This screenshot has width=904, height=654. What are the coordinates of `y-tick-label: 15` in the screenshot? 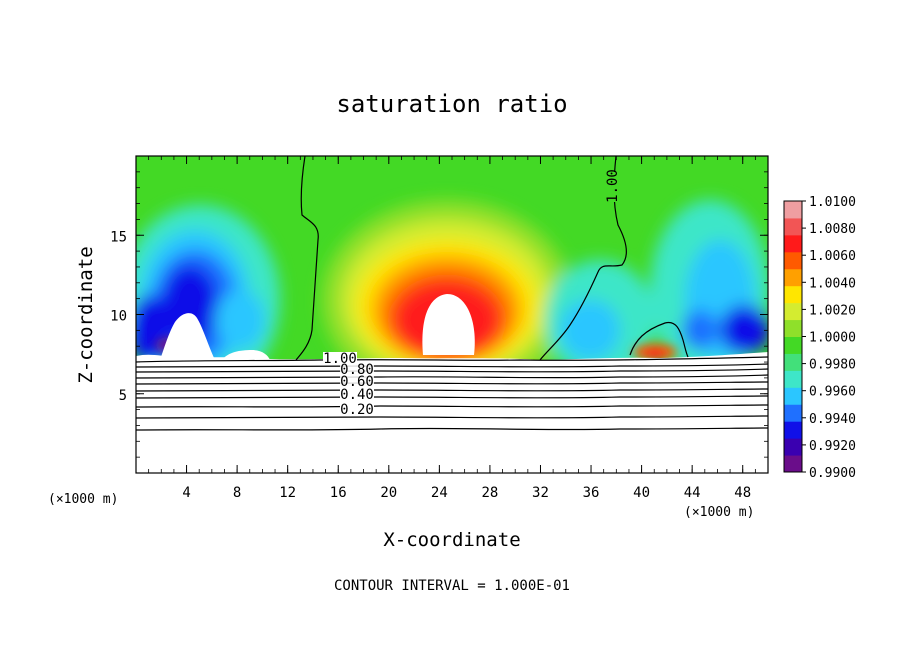 It's located at (118, 237).